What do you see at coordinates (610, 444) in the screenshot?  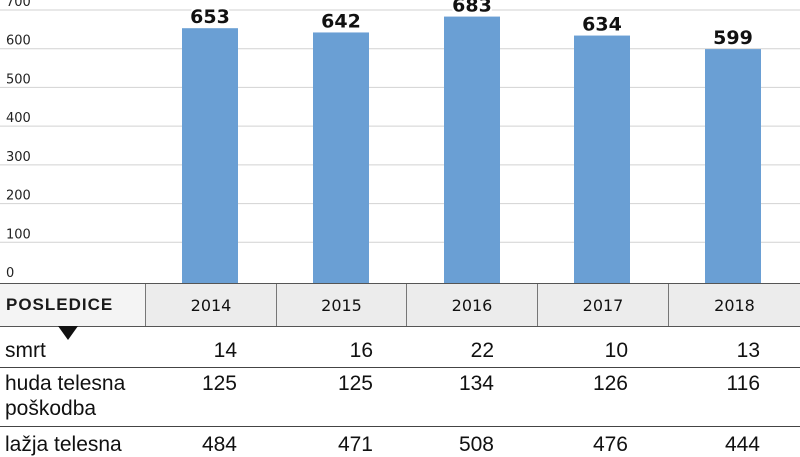 I see `cell-2017: 476` at bounding box center [610, 444].